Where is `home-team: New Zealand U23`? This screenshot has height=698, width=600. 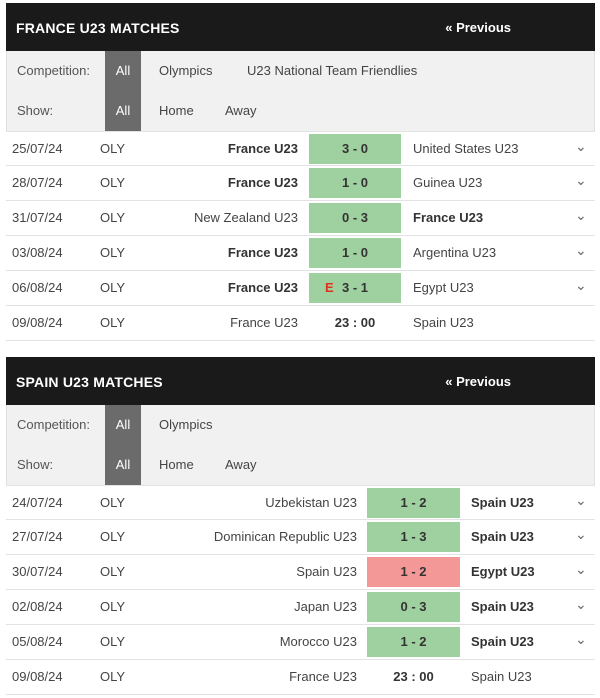
home-team: New Zealand U23 is located at coordinates (245, 217).